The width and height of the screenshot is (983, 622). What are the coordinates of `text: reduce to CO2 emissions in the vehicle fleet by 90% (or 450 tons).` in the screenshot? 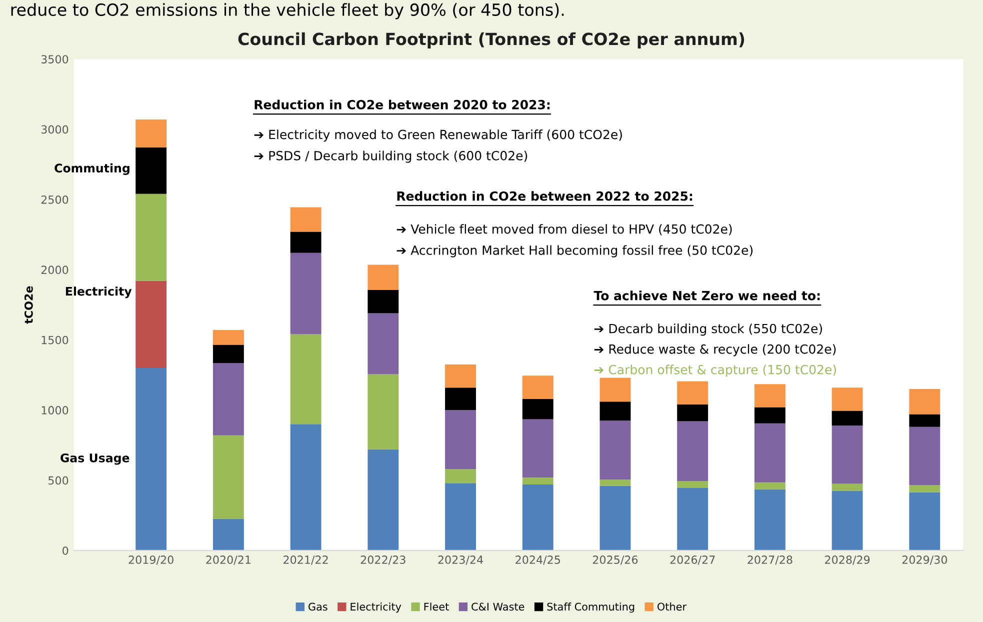 It's located at (287, 11).